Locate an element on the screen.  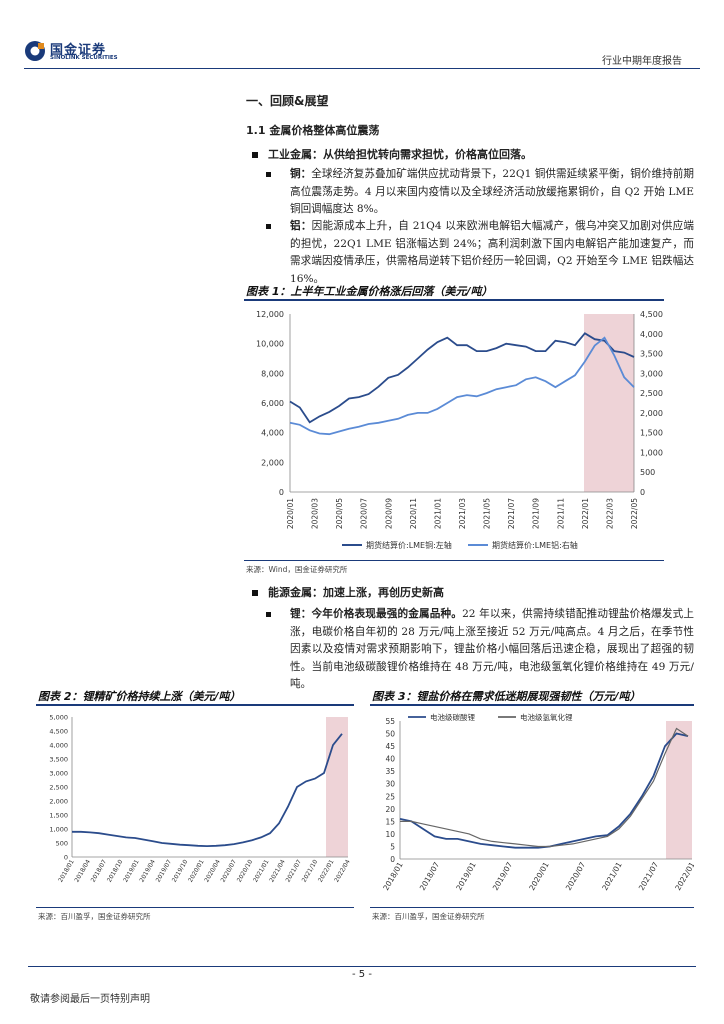
y-tick-label: 25 is located at coordinates (390, 796).